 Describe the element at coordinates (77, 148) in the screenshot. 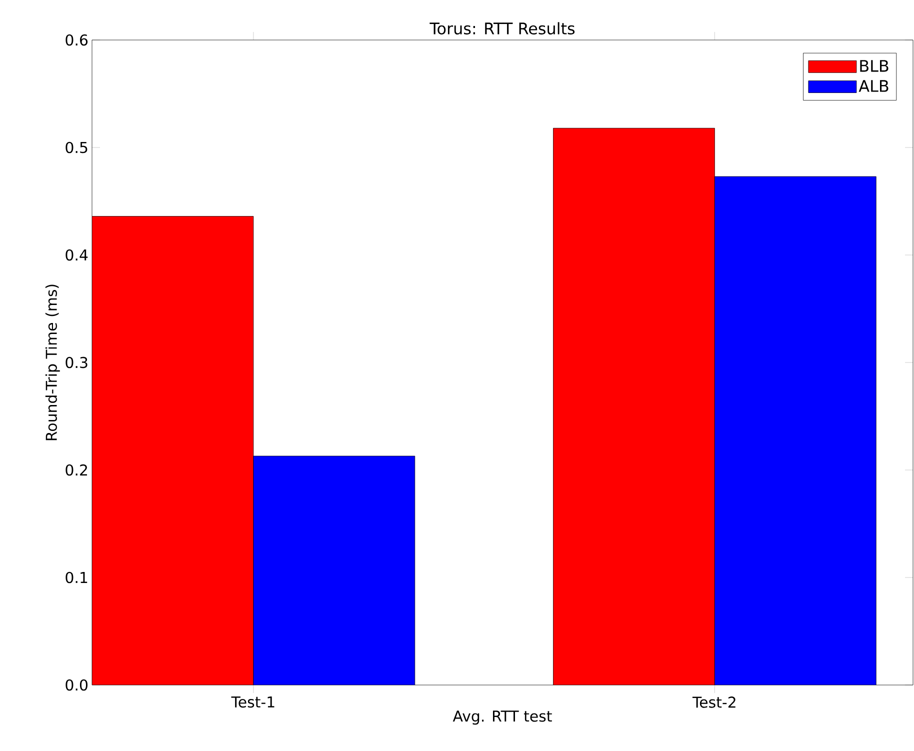

I see `y-tick-label: 0.5` at that location.